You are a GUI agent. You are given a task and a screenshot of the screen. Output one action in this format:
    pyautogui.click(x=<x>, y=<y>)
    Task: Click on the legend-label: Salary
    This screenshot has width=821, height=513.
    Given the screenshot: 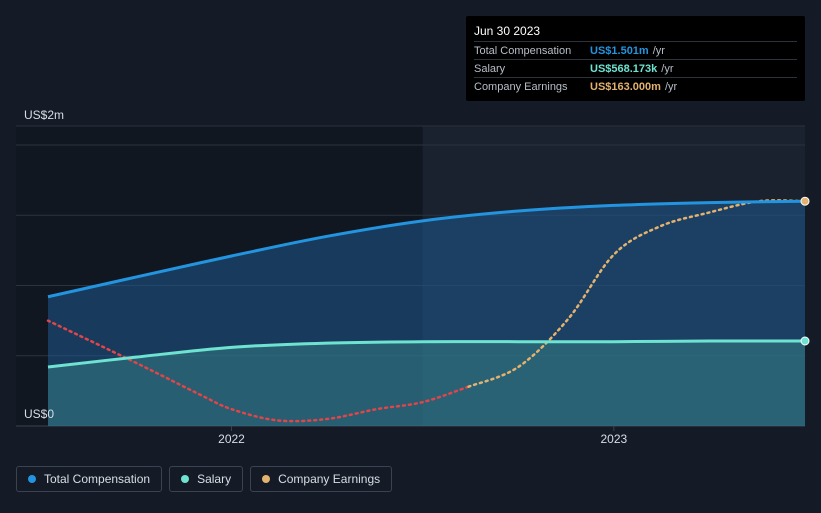 What is the action you would take?
    pyautogui.click(x=214, y=479)
    